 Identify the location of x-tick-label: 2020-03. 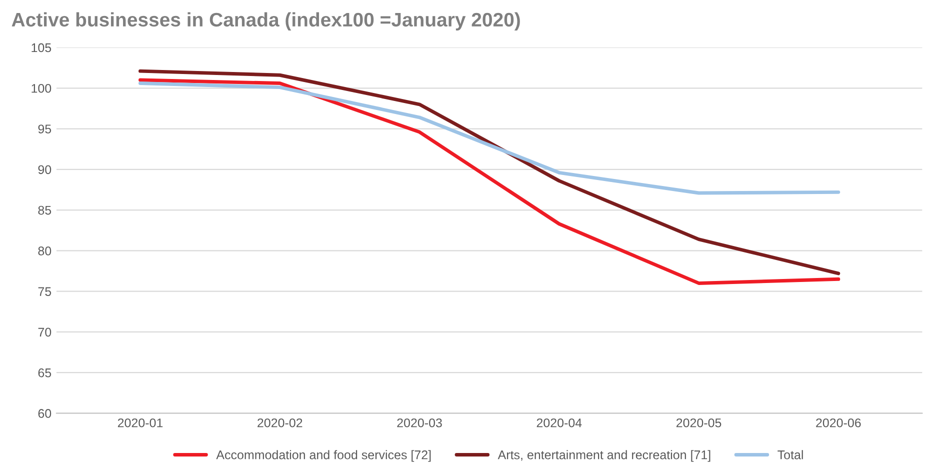
(419, 423).